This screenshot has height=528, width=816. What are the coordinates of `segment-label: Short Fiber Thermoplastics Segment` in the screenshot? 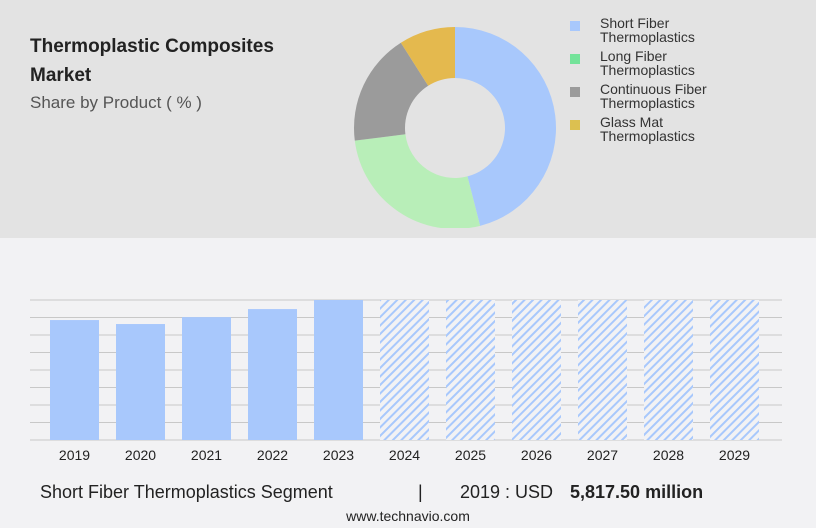 It's located at (186, 492).